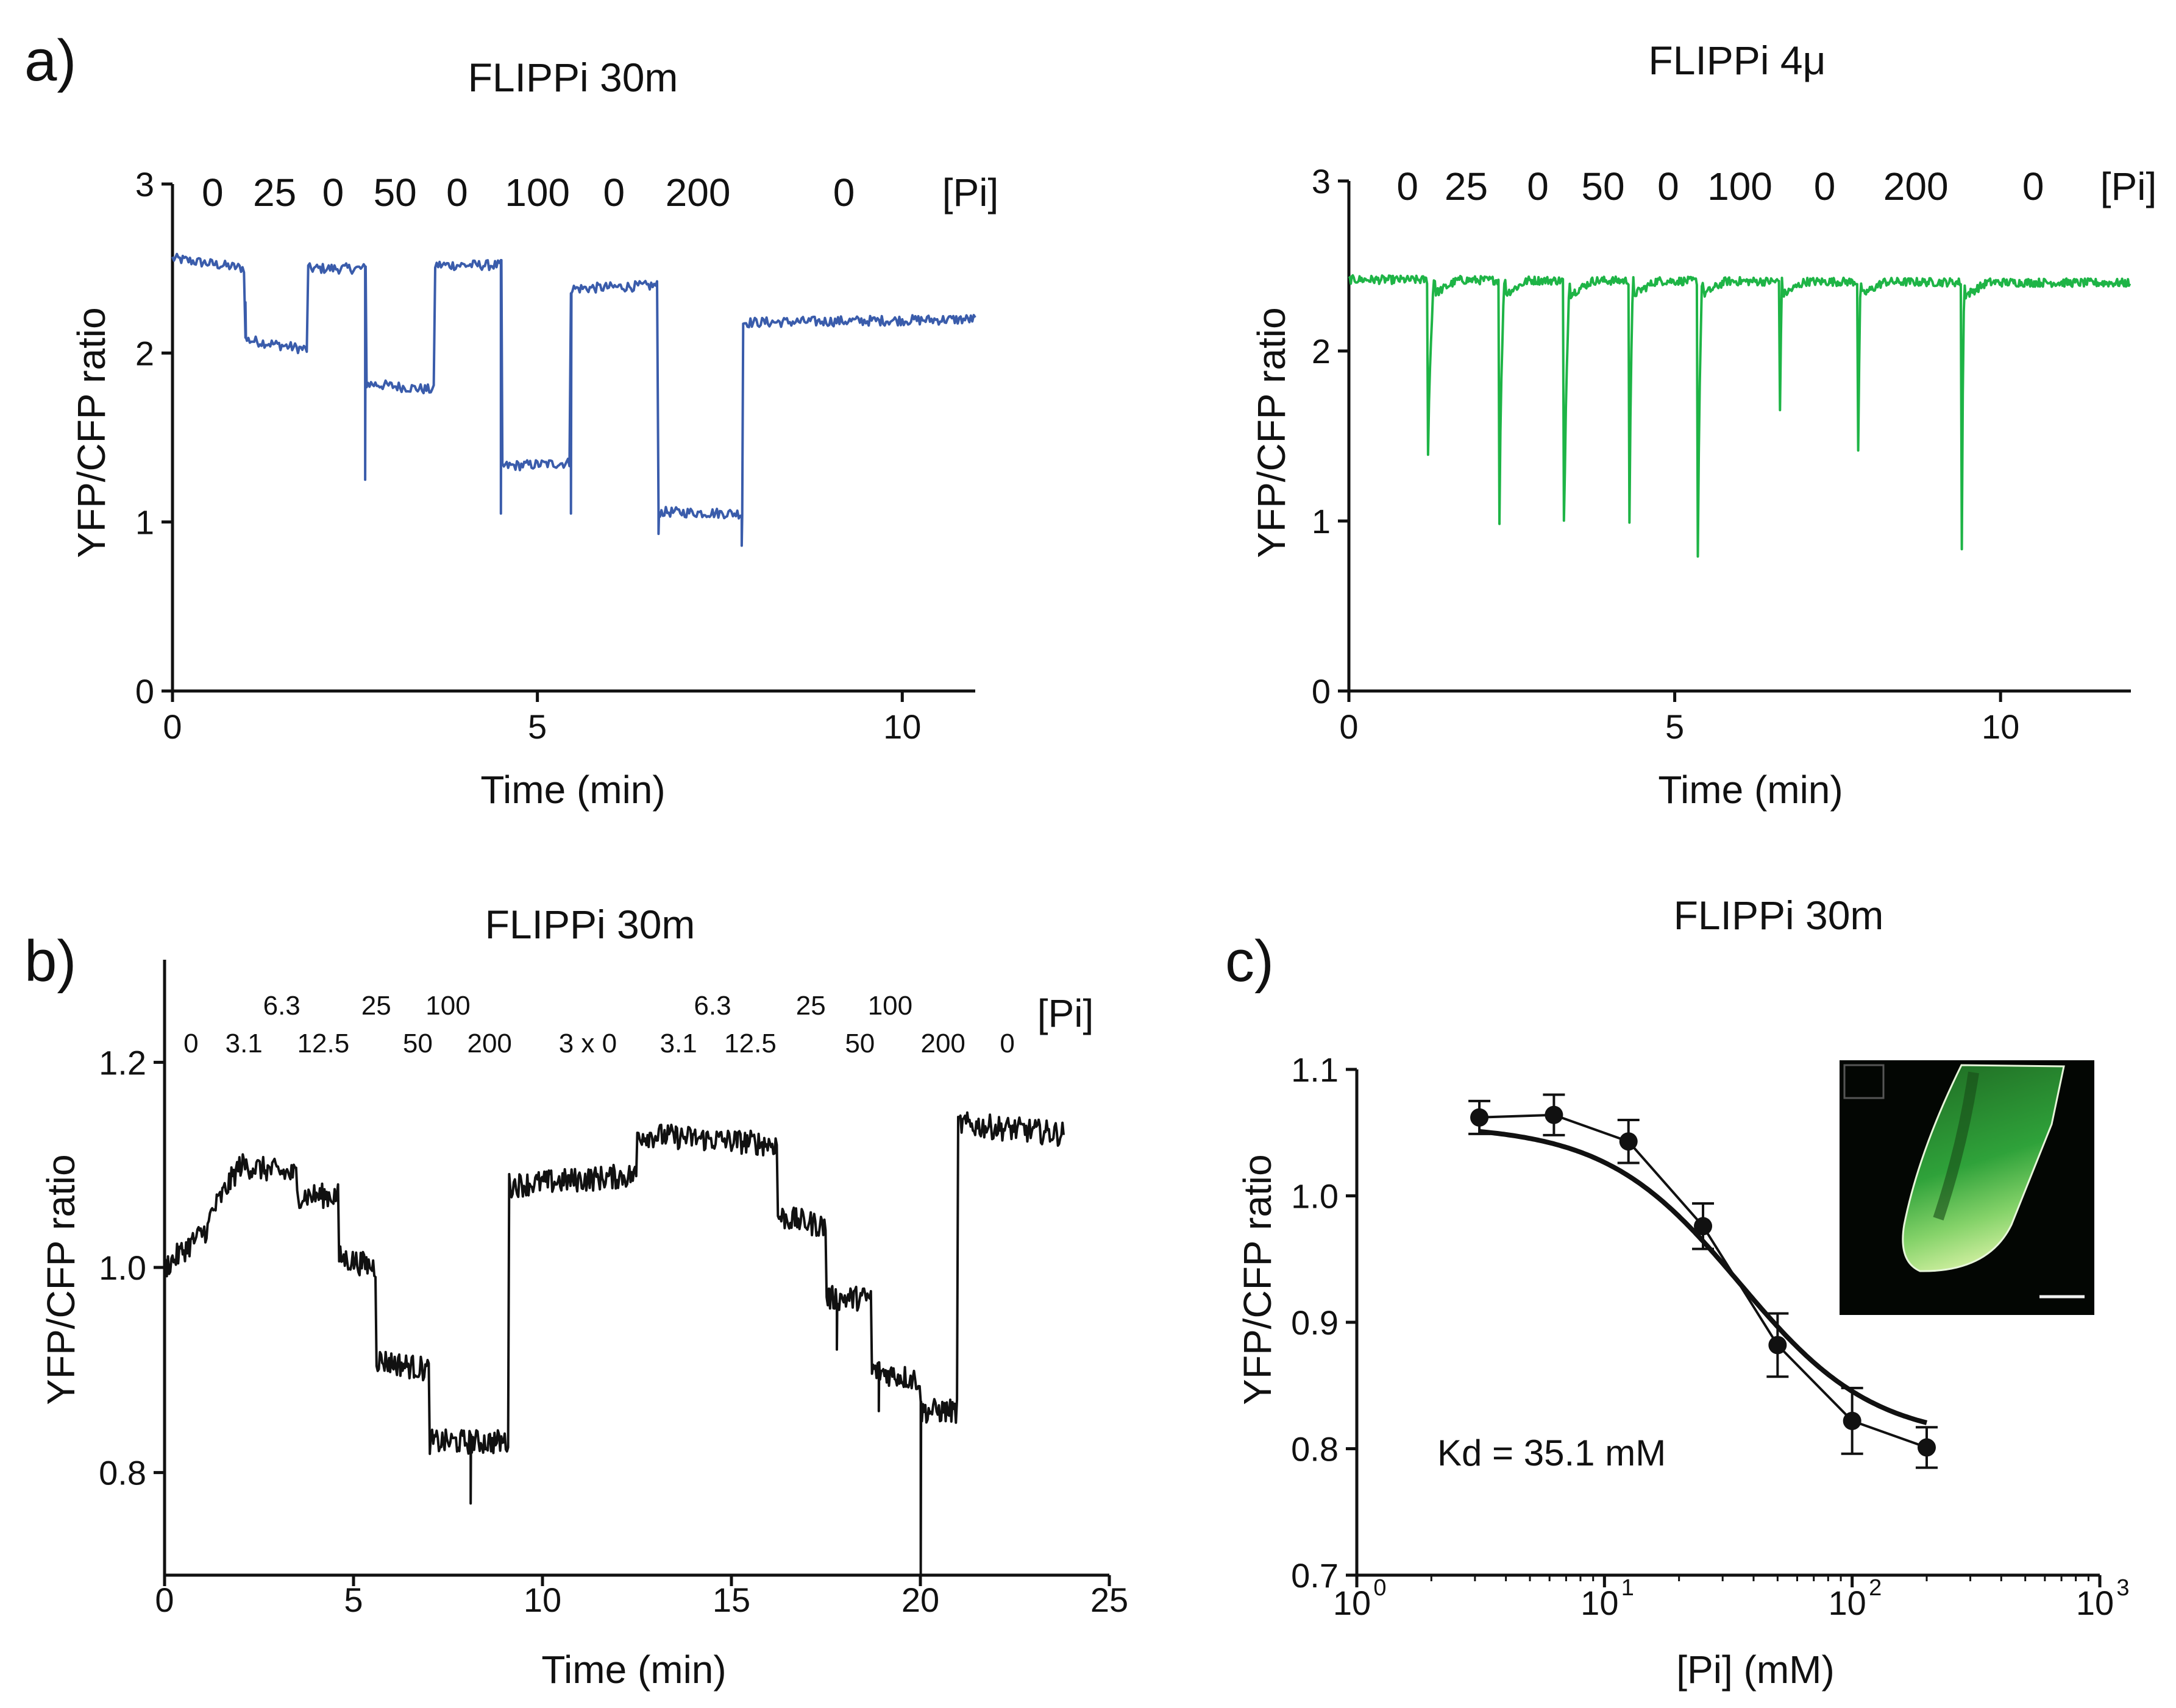 The width and height of the screenshot is (2176, 1708). Describe the element at coordinates (1756, 1670) in the screenshot. I see `x-axis-label: [Pi] (mM)` at that location.